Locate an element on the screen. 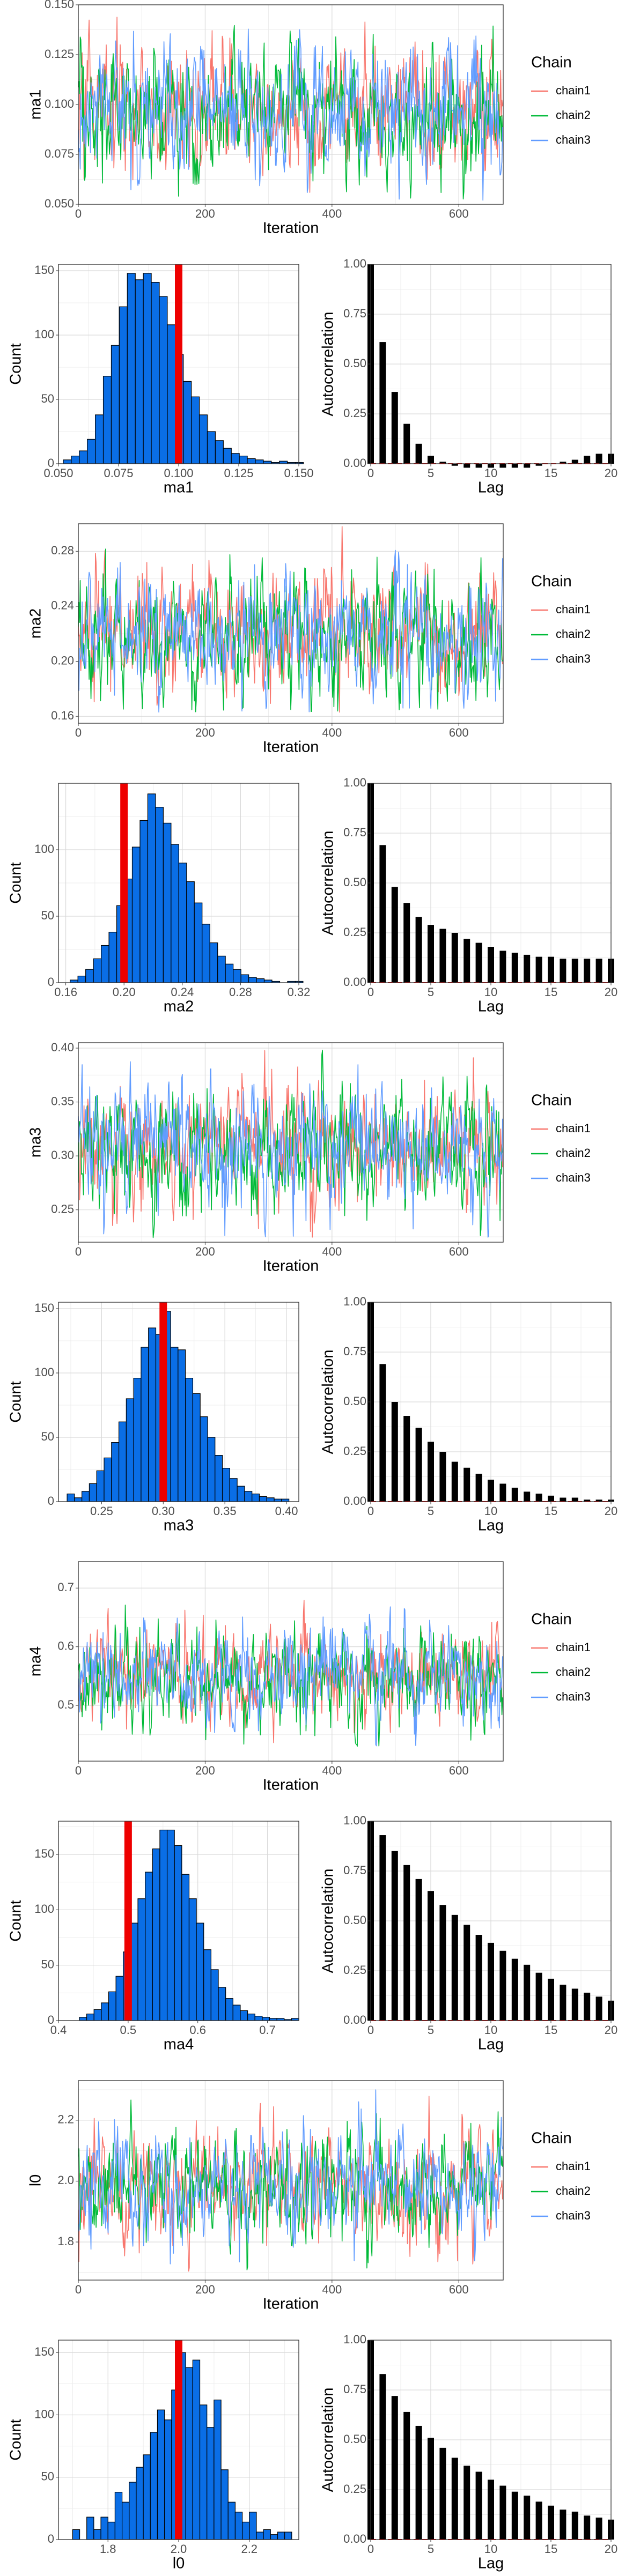 The height and width of the screenshot is (2576, 618). y-tick-label: 0.7 is located at coordinates (65, 1587).